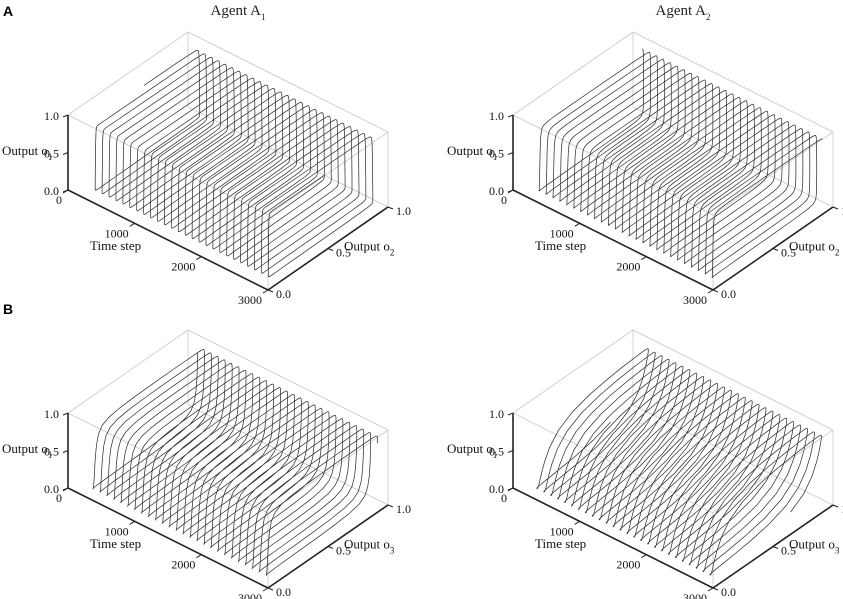 This screenshot has height=599, width=843. Describe the element at coordinates (695, 300) in the screenshot. I see `chart2-x-tick-label-3: 3000` at that location.